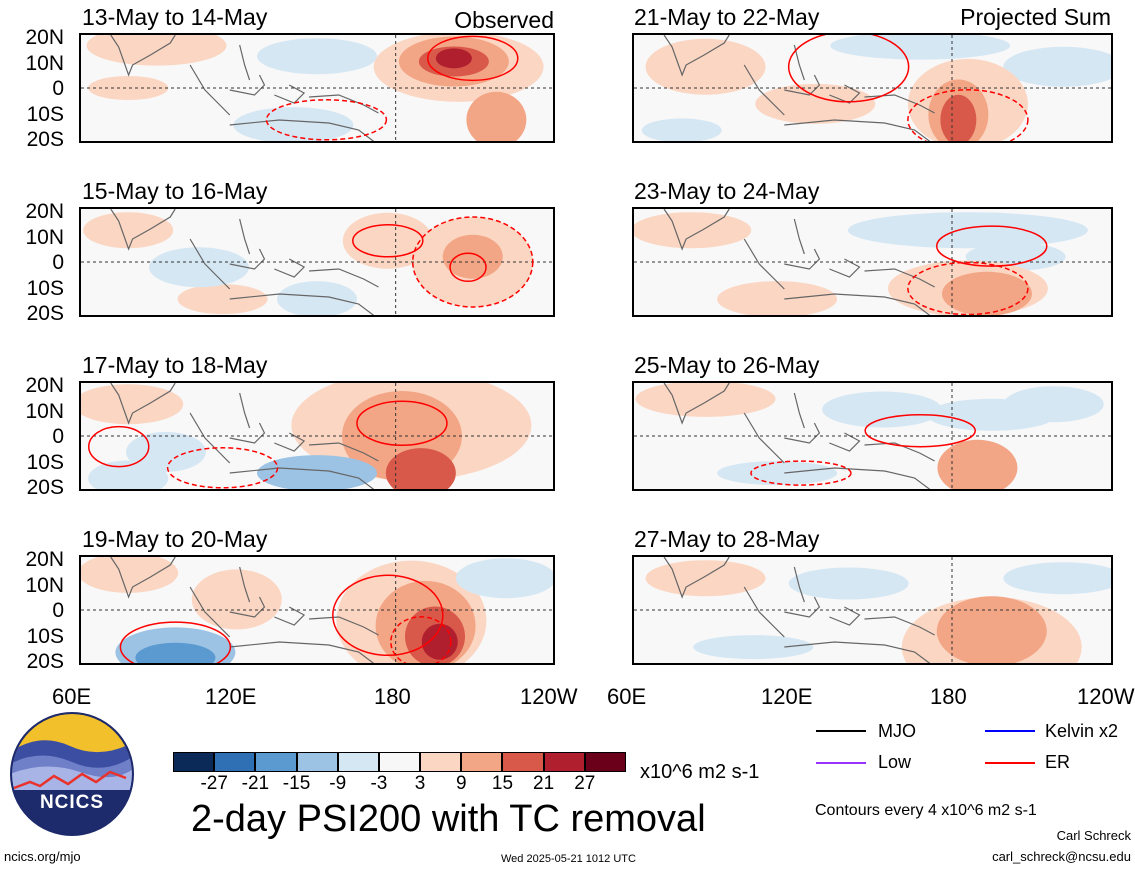 The image size is (1135, 872). Describe the element at coordinates (727, 17) in the screenshot. I see `panel-title-2: 21-May to 22-May` at that location.